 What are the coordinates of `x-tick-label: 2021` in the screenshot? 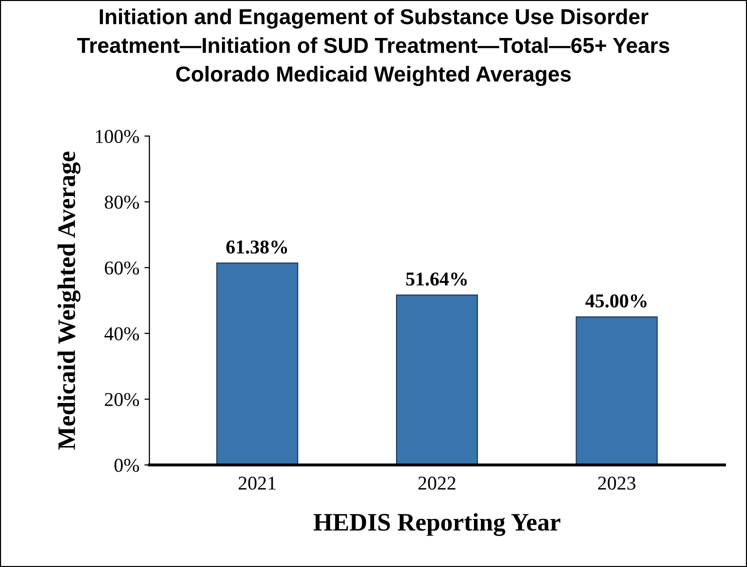 It's located at (257, 483).